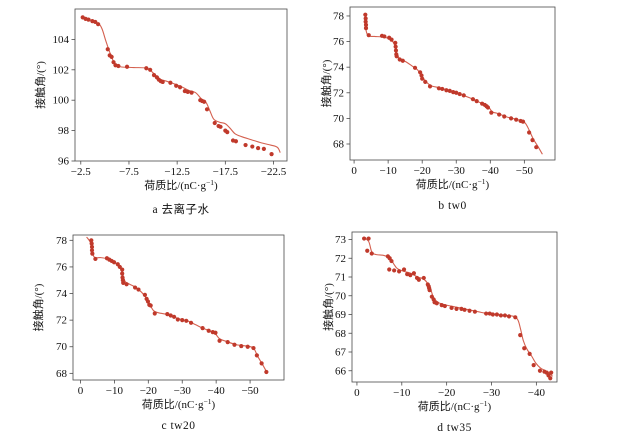 The width and height of the screenshot is (637, 443). What do you see at coordinates (341, 315) in the screenshot?
I see `y-tick-label: 69` at bounding box center [341, 315].